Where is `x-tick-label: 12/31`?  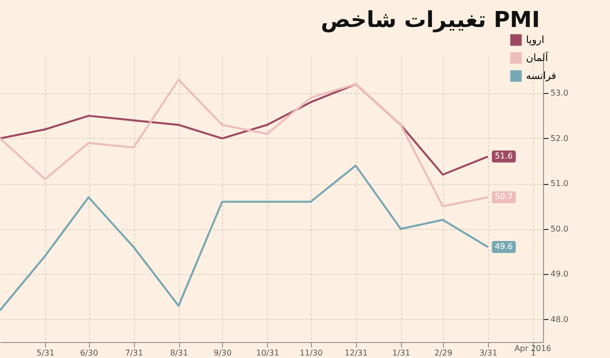
x-tick-label: 12/31 is located at coordinates (356, 353).